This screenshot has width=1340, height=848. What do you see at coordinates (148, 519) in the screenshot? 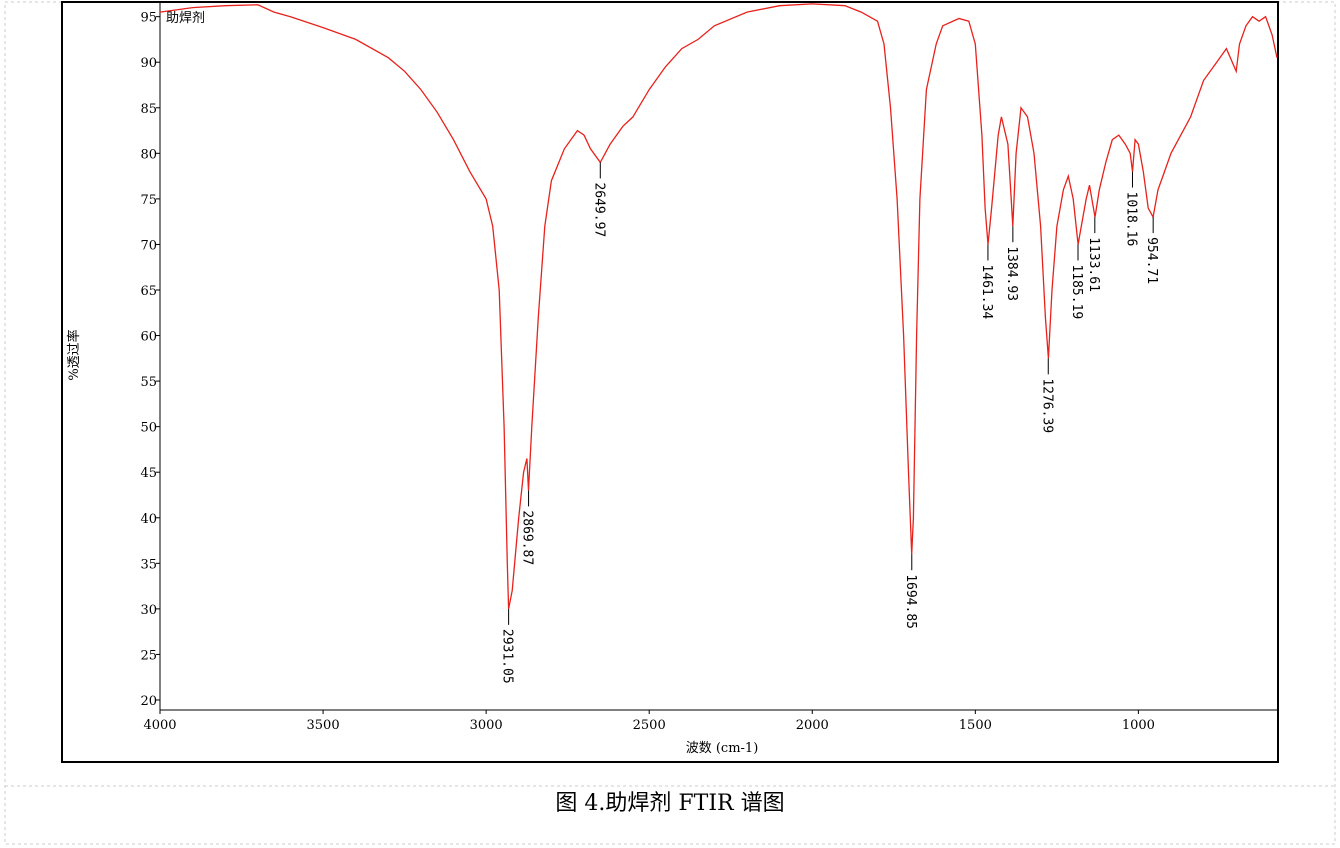
I see `y-tick-label: 40` at bounding box center [148, 519].